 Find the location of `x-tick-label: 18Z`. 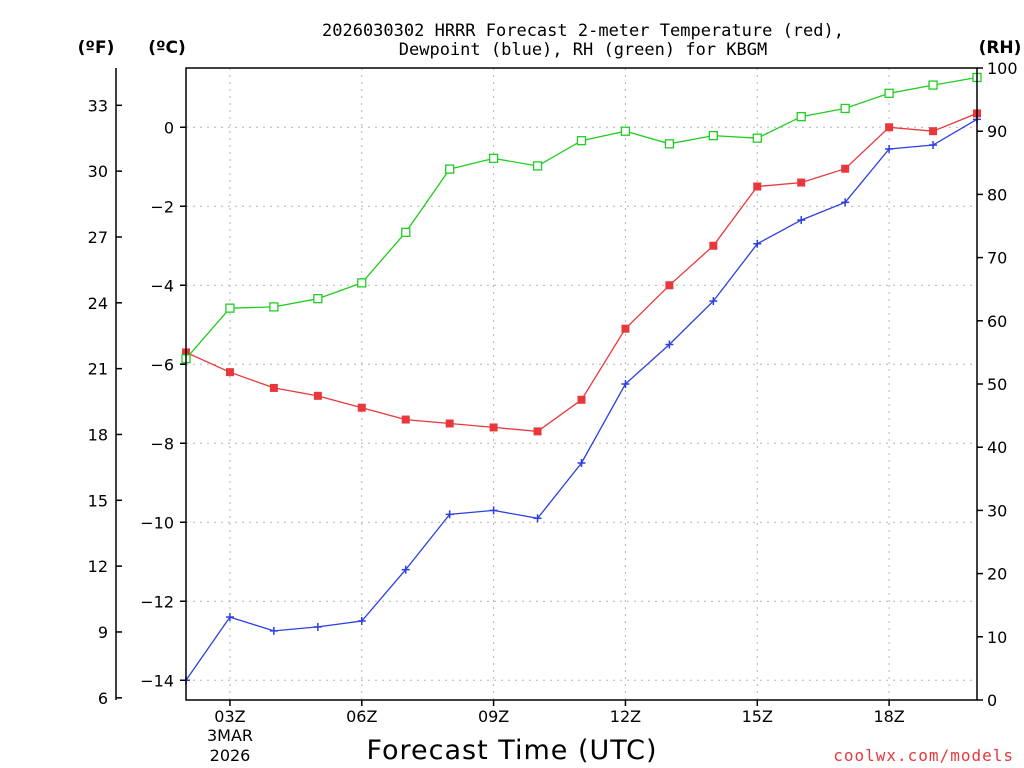

x-tick-label: 18Z is located at coordinates (888, 716).